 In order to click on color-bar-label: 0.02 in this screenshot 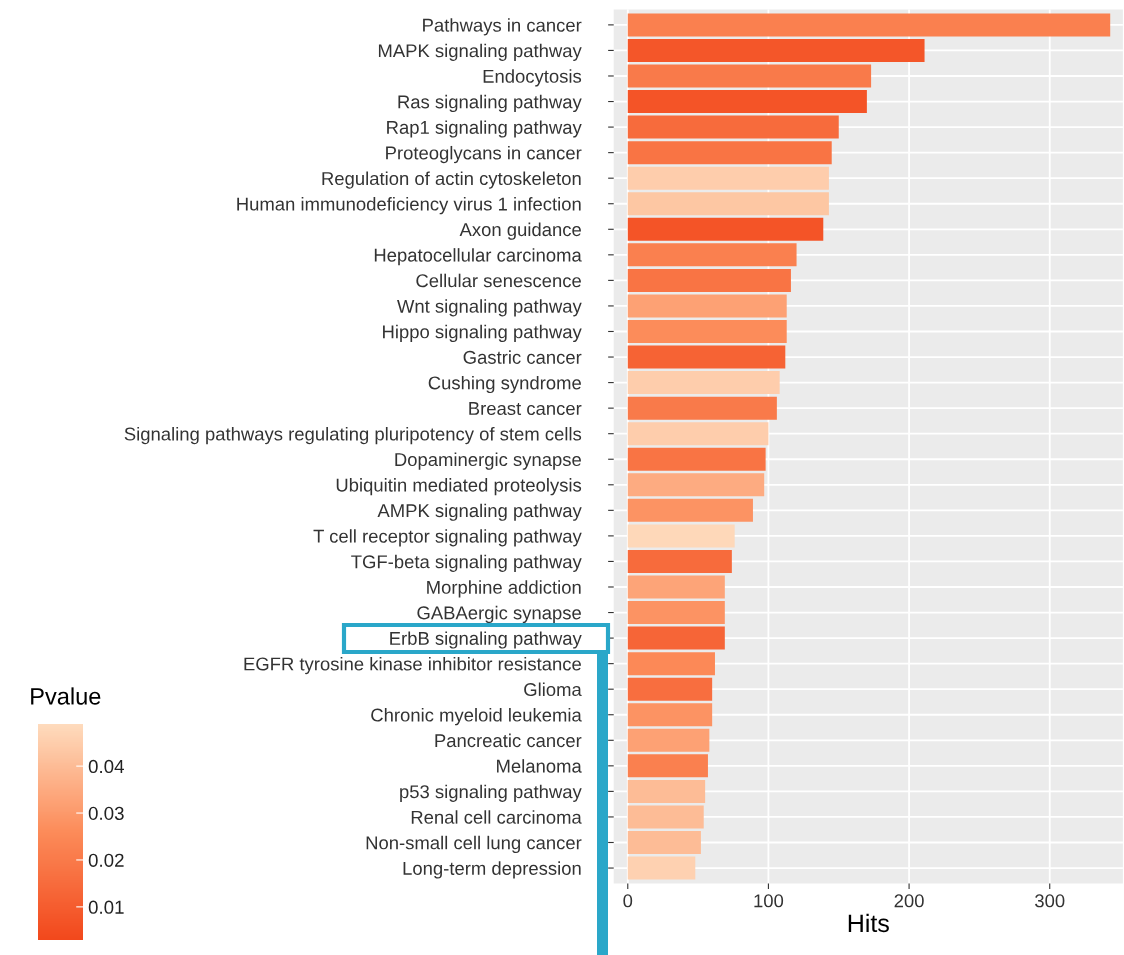, I will do `click(106, 860)`.